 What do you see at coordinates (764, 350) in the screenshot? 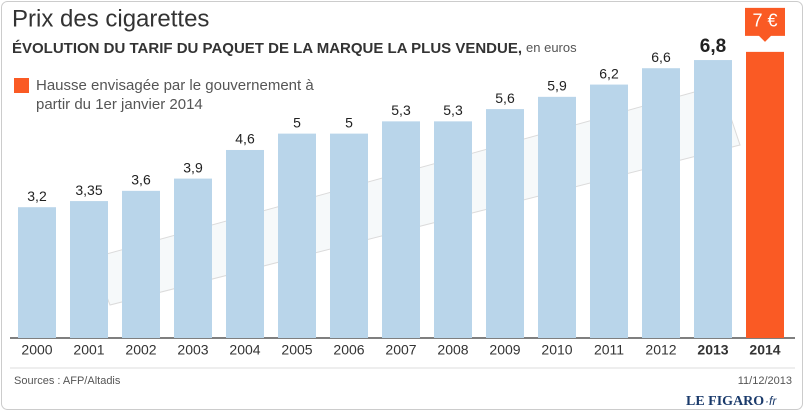
I see `x-tick-label: 2014` at bounding box center [764, 350].